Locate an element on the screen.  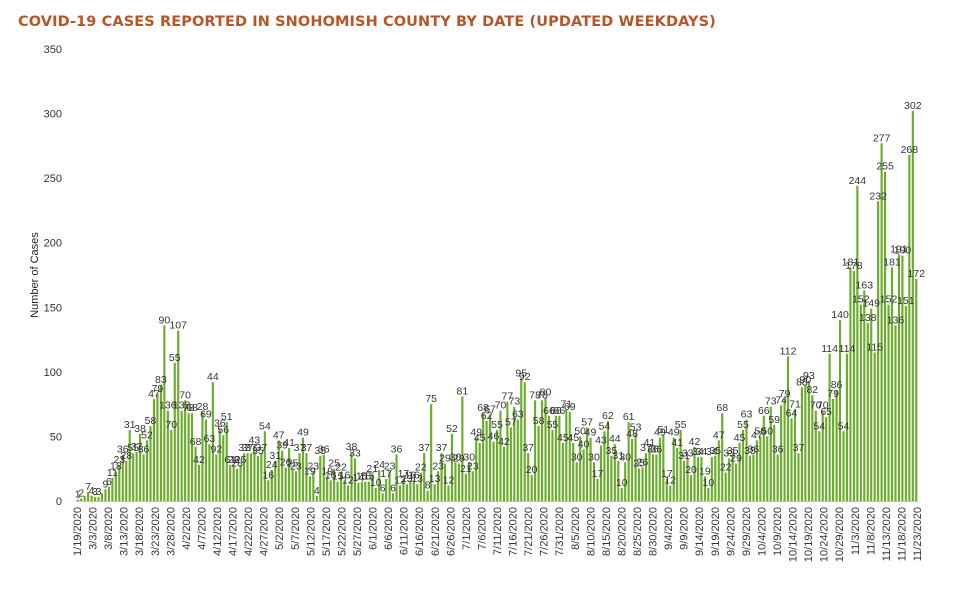
data-label: 1 is located at coordinates (78, 495).